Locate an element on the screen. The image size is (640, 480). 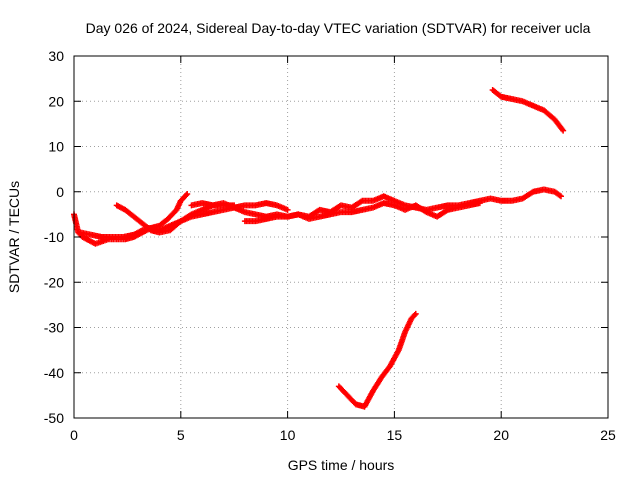
x-tick-label: 5 is located at coordinates (181, 435).